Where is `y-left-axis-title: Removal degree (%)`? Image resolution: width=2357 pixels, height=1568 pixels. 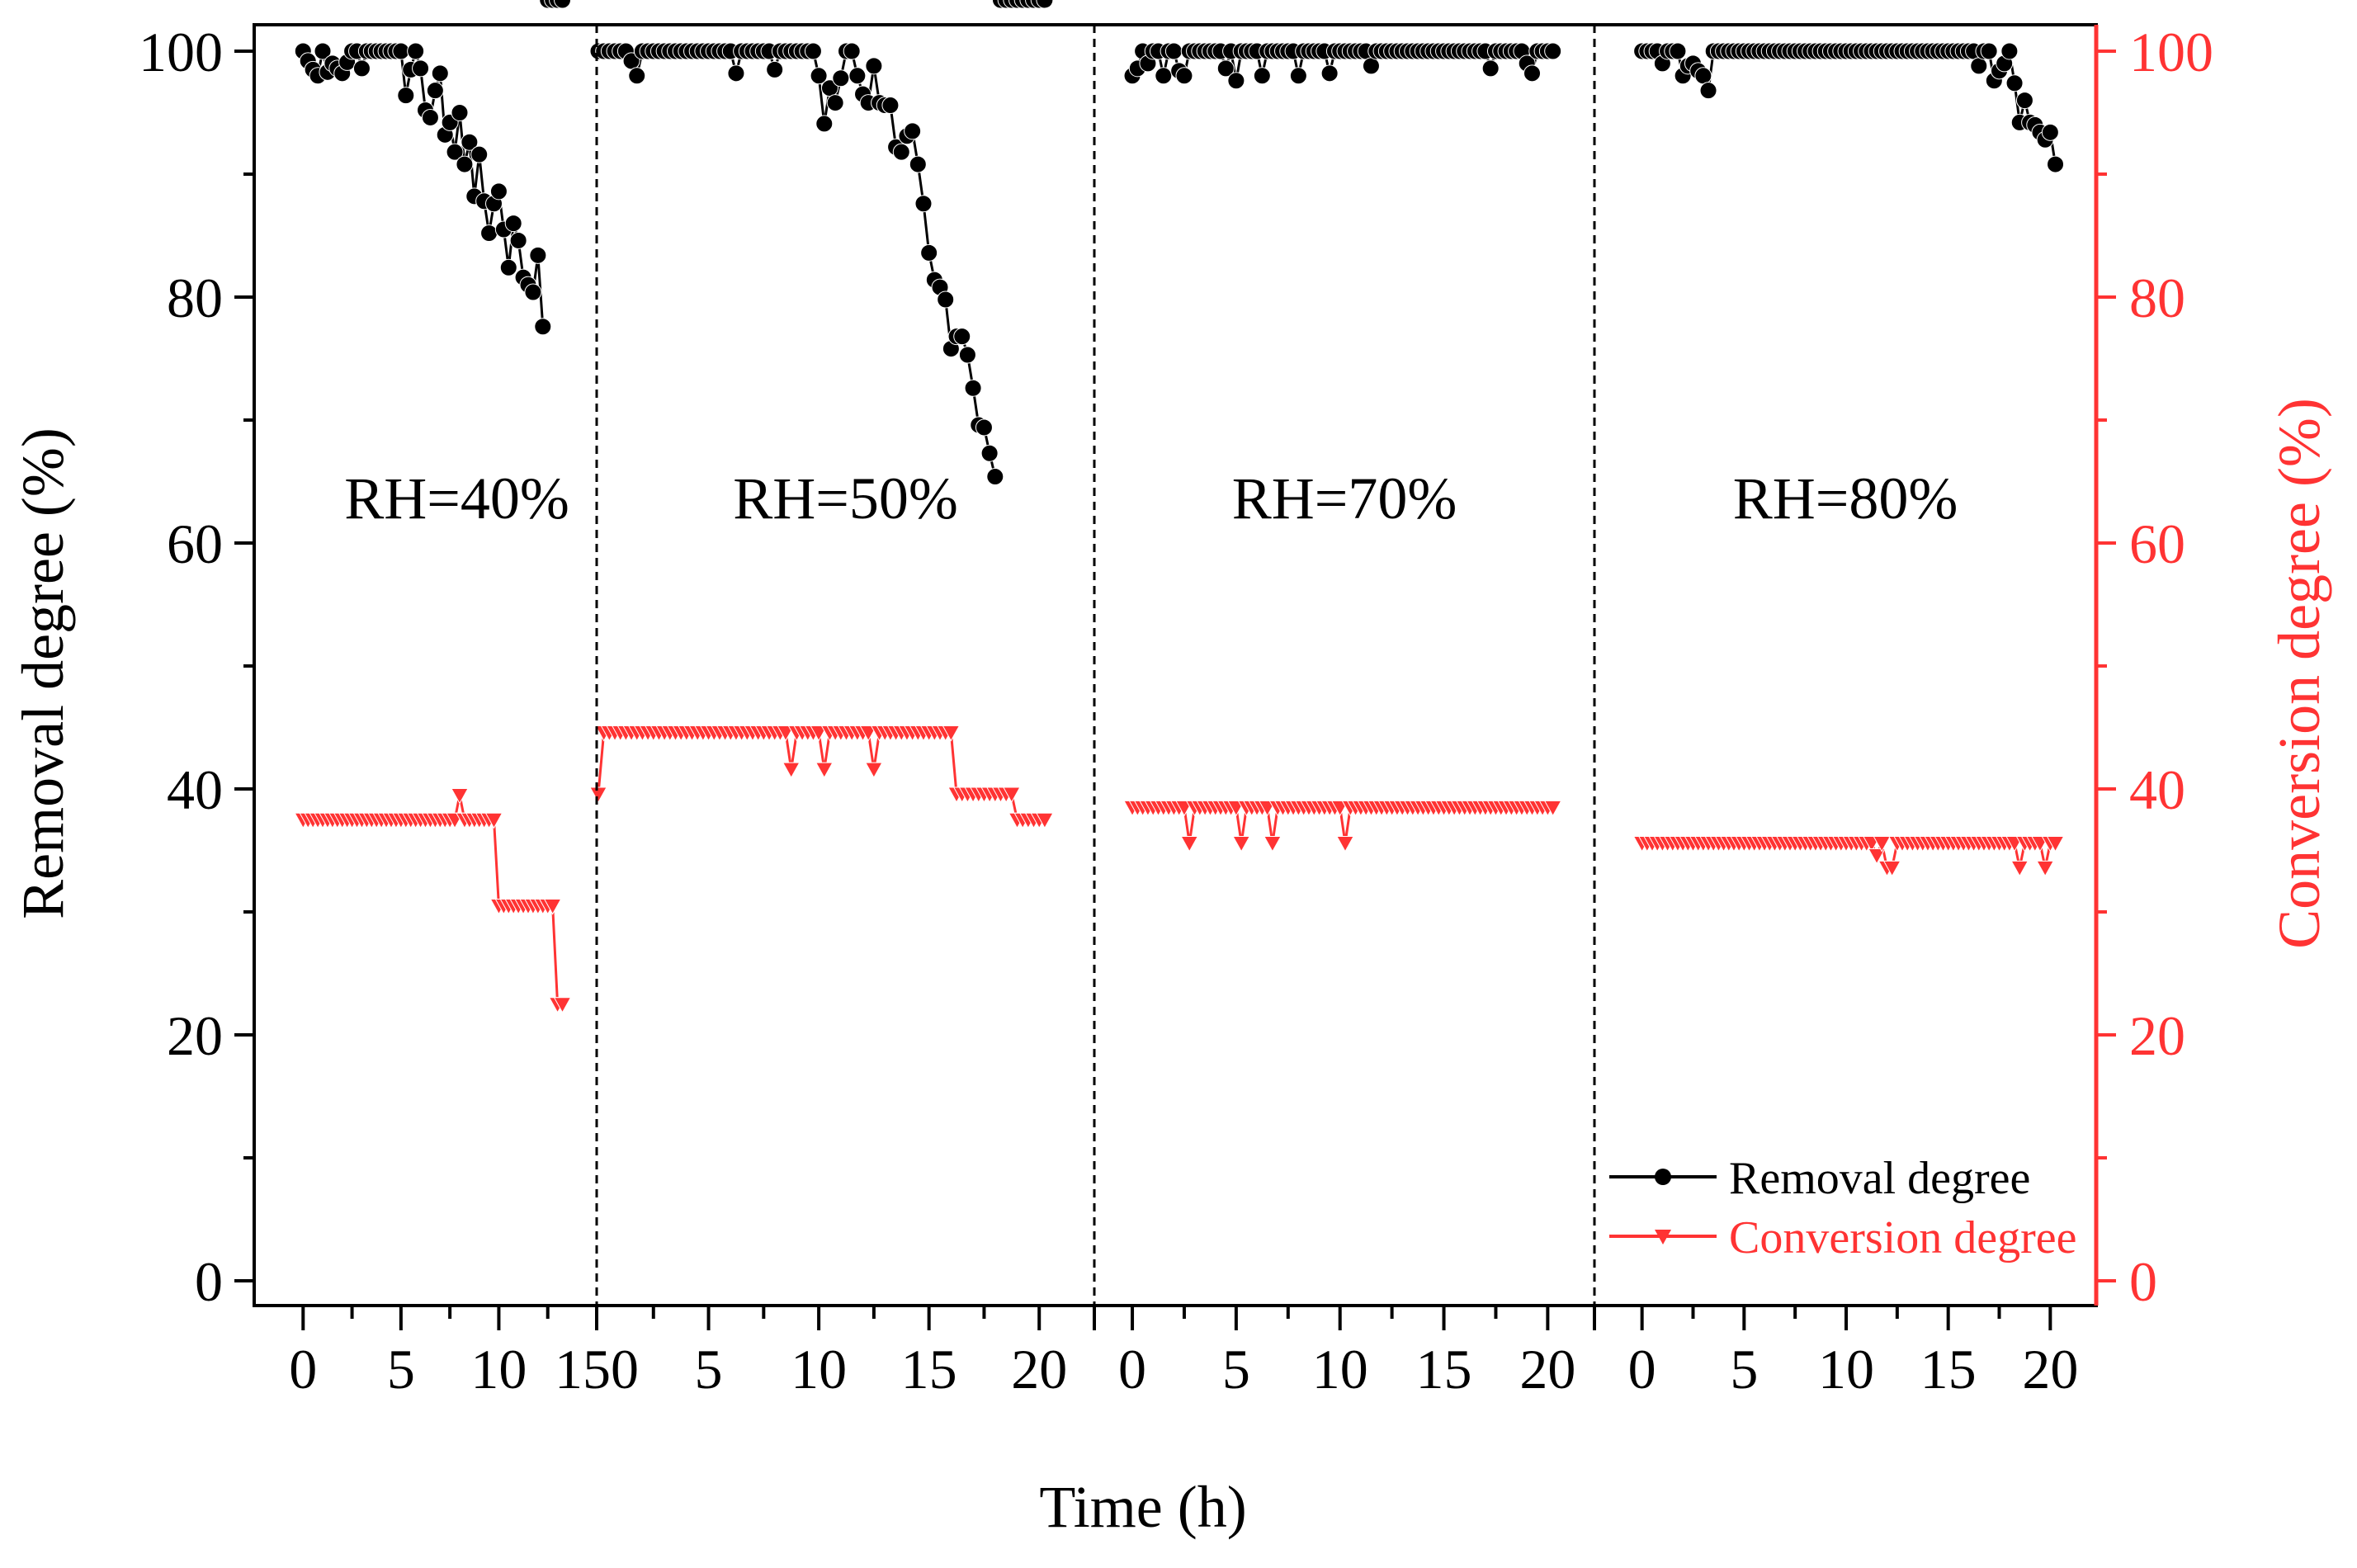 y-left-axis-title: Removal degree (%) is located at coordinates (43, 673).